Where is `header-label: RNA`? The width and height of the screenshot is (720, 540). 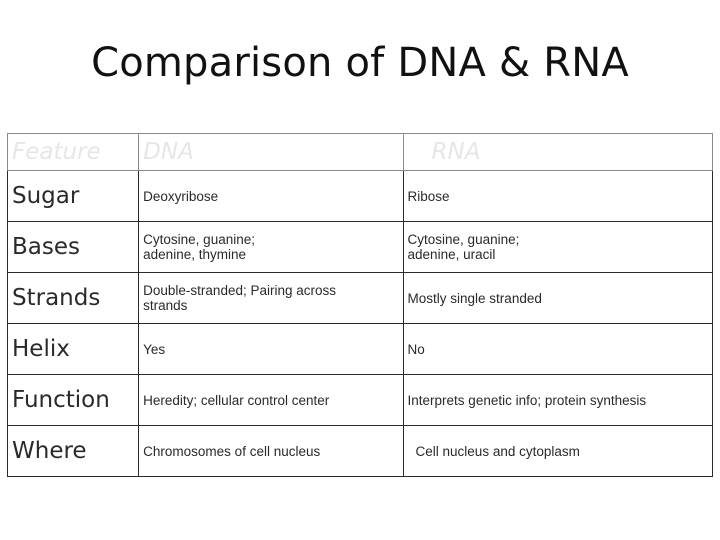
header-label: RNA is located at coordinates (456, 152).